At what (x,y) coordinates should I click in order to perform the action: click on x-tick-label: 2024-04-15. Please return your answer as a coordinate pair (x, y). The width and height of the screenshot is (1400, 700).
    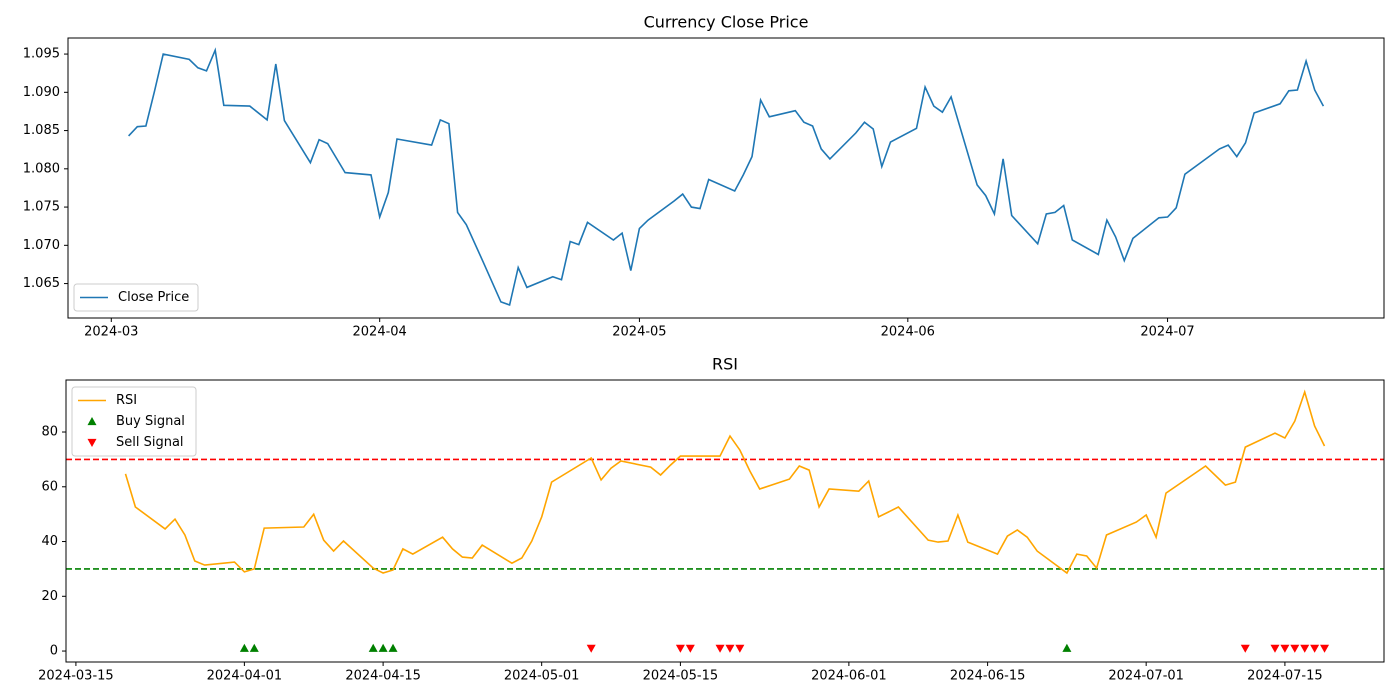
    Looking at the image, I should click on (383, 676).